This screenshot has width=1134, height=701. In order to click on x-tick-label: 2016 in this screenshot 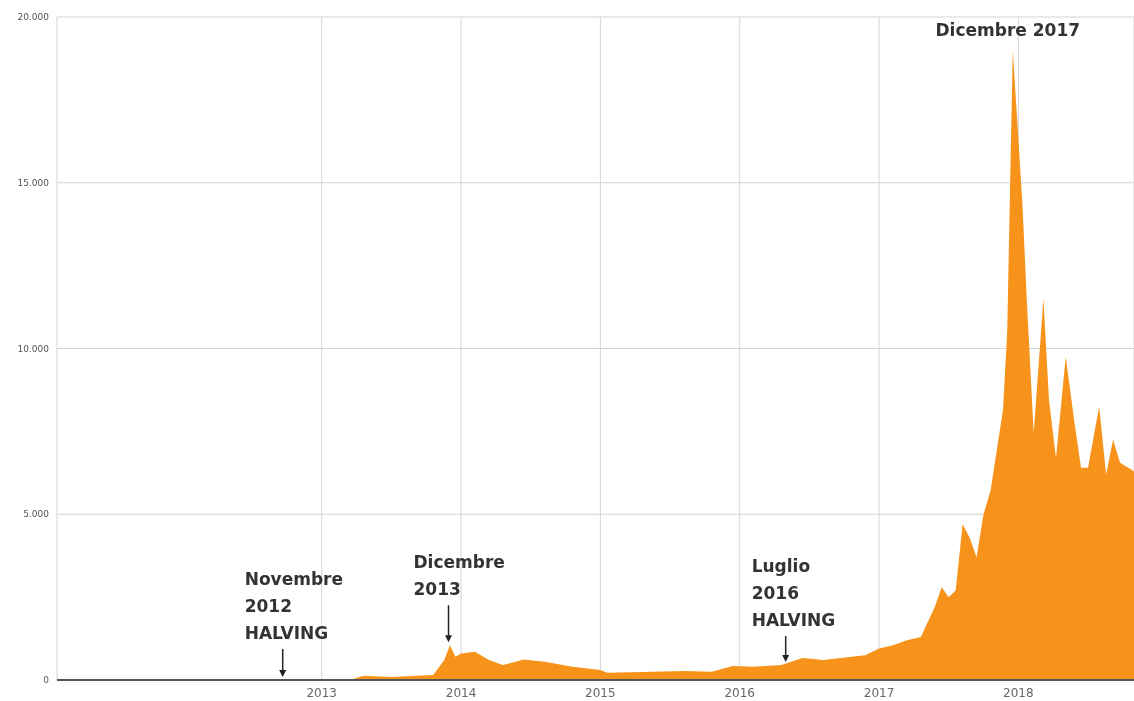, I will do `click(739, 692)`.